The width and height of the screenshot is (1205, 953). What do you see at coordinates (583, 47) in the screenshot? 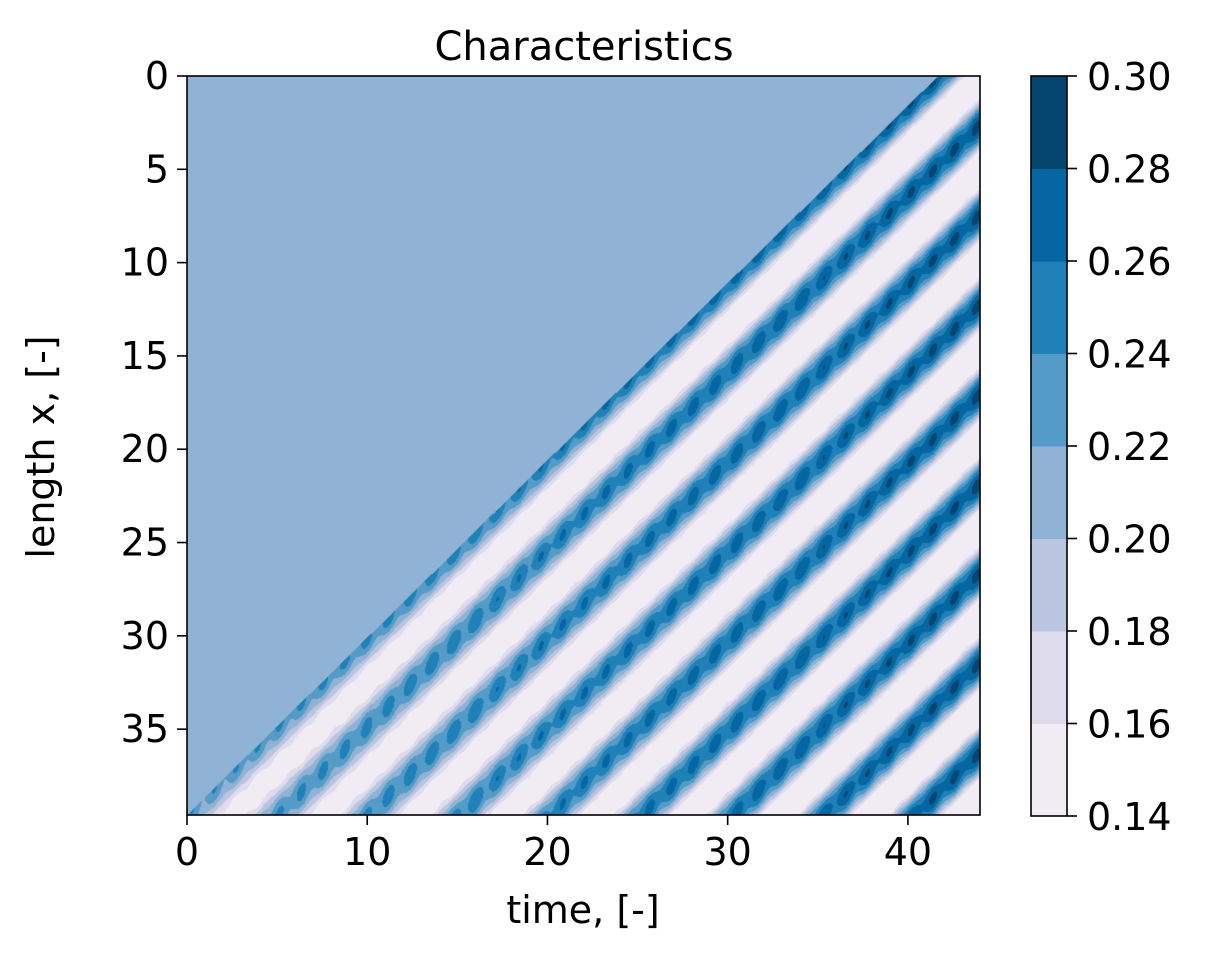
I see `chart-title: Characteristics` at bounding box center [583, 47].